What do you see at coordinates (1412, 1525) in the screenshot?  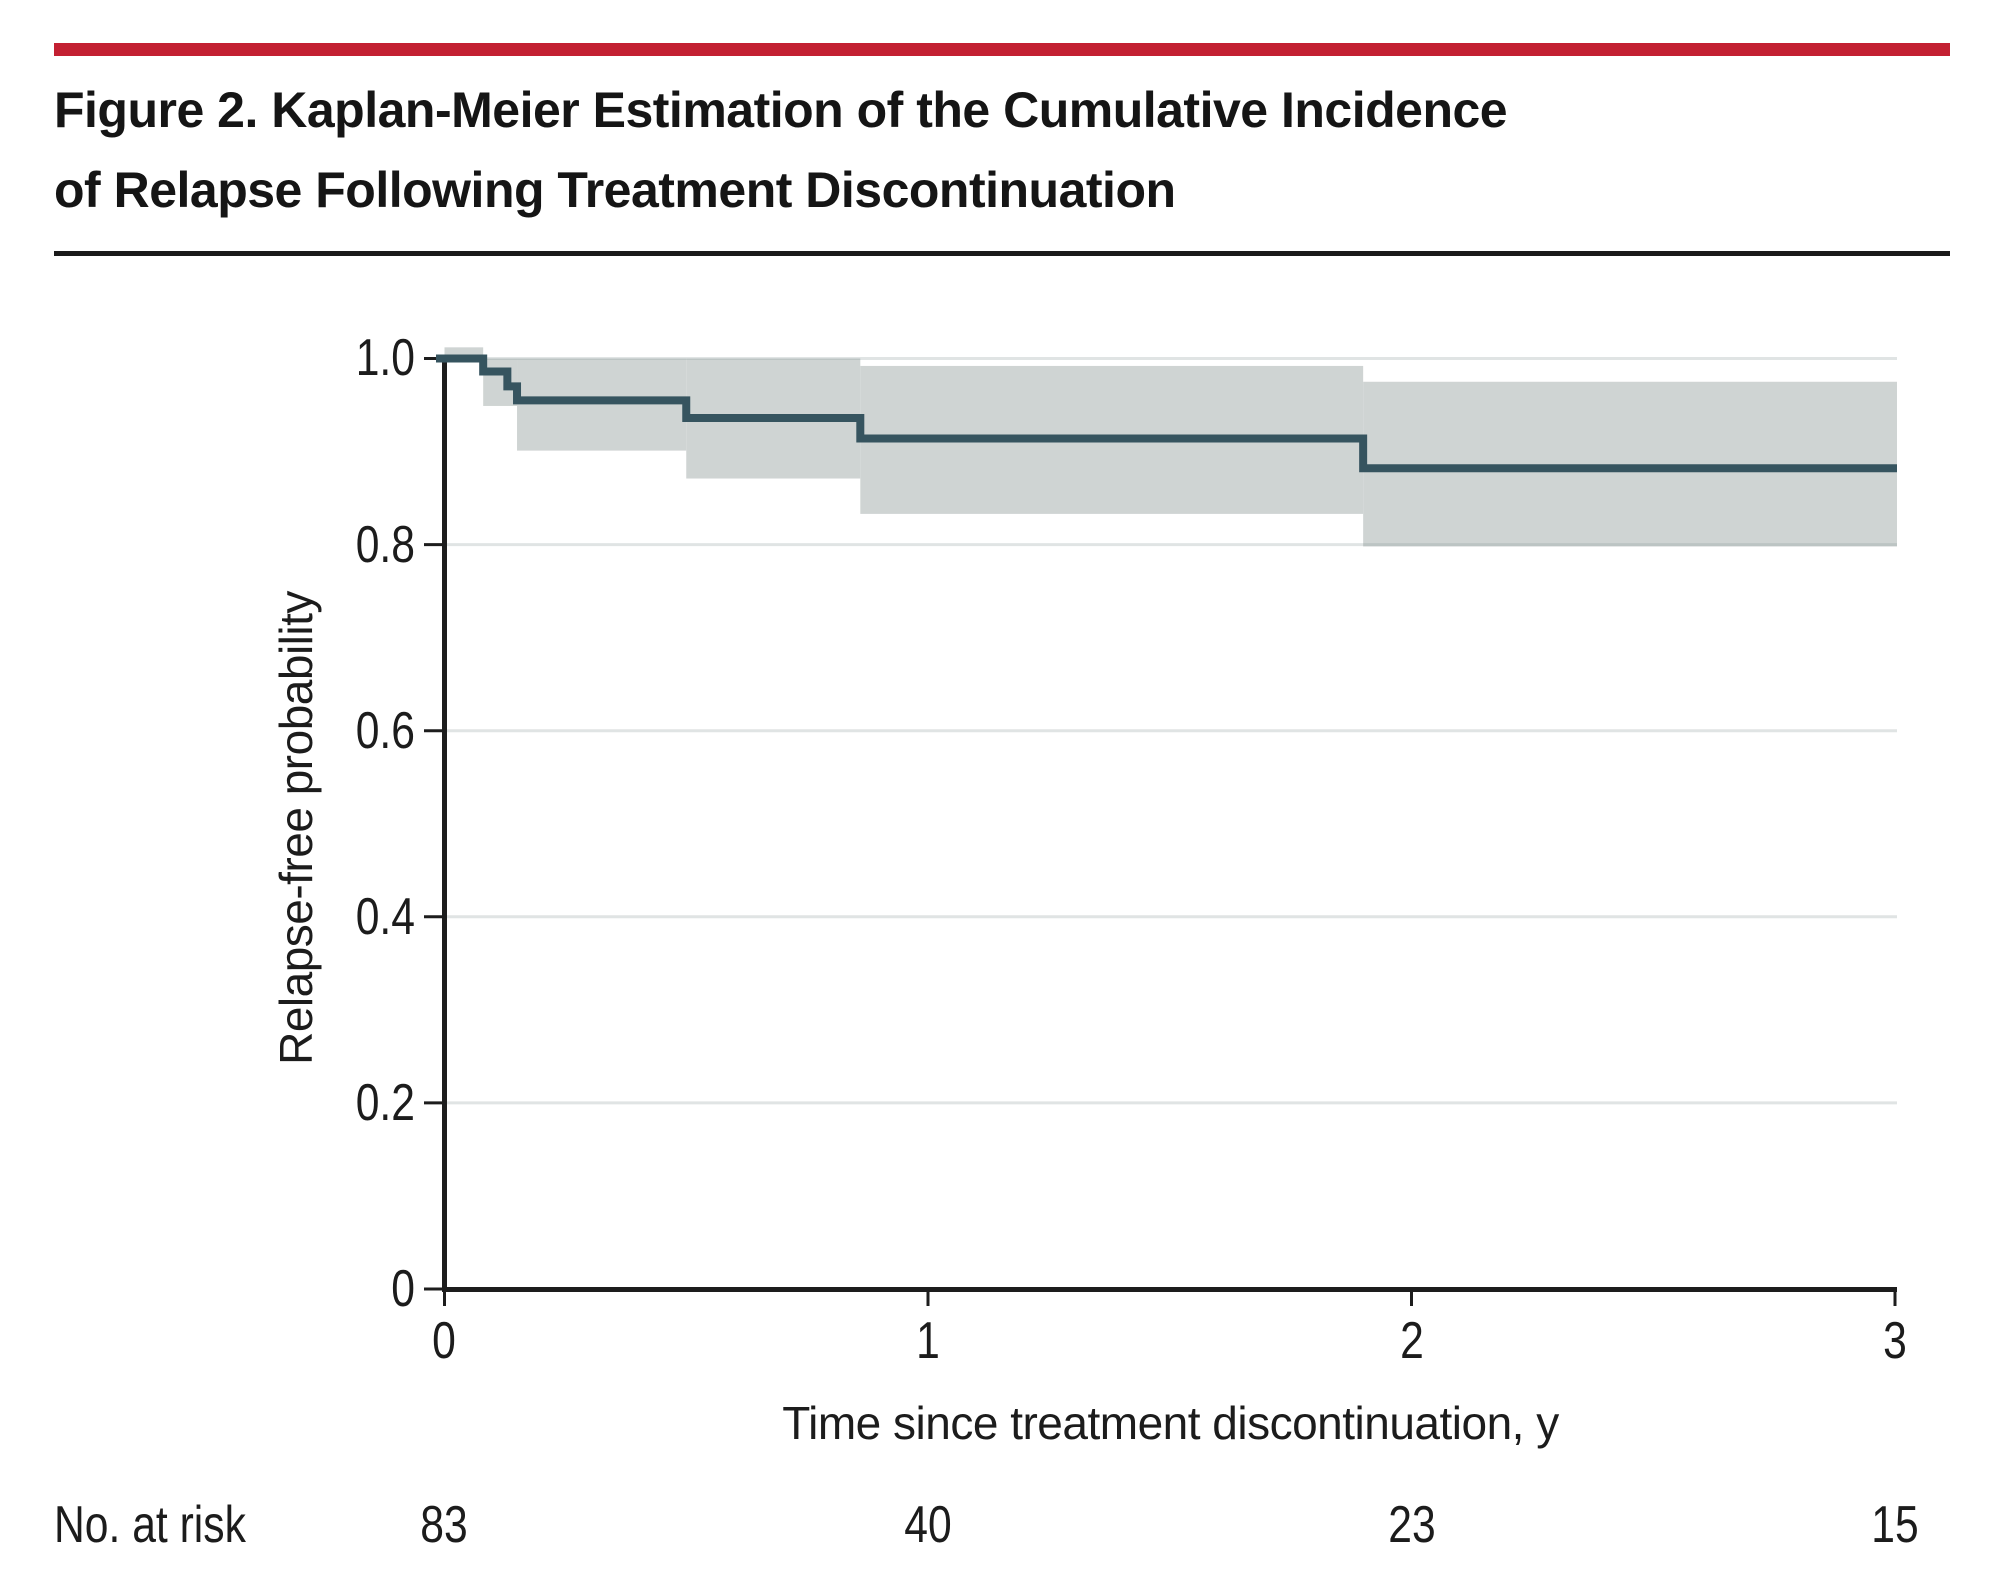 I see `risk-count: 23` at bounding box center [1412, 1525].